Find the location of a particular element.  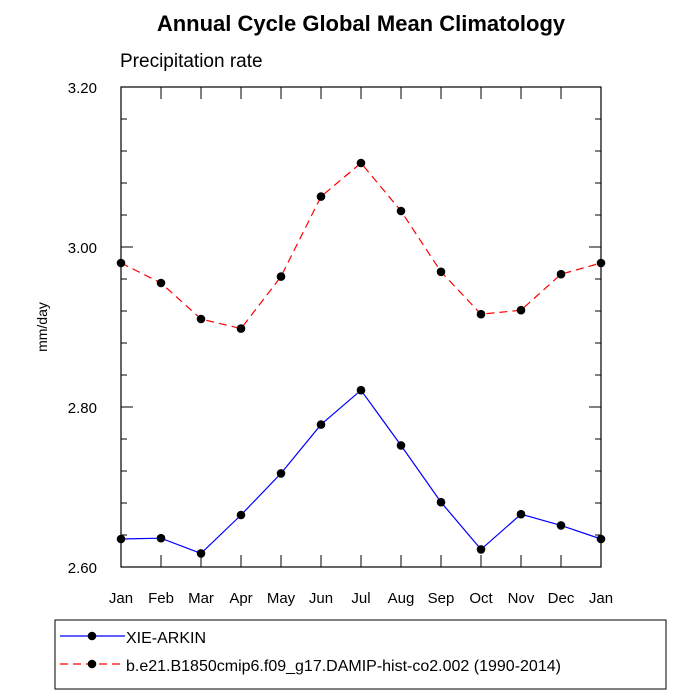

y-tick-label: 2.80 is located at coordinates (82, 408).